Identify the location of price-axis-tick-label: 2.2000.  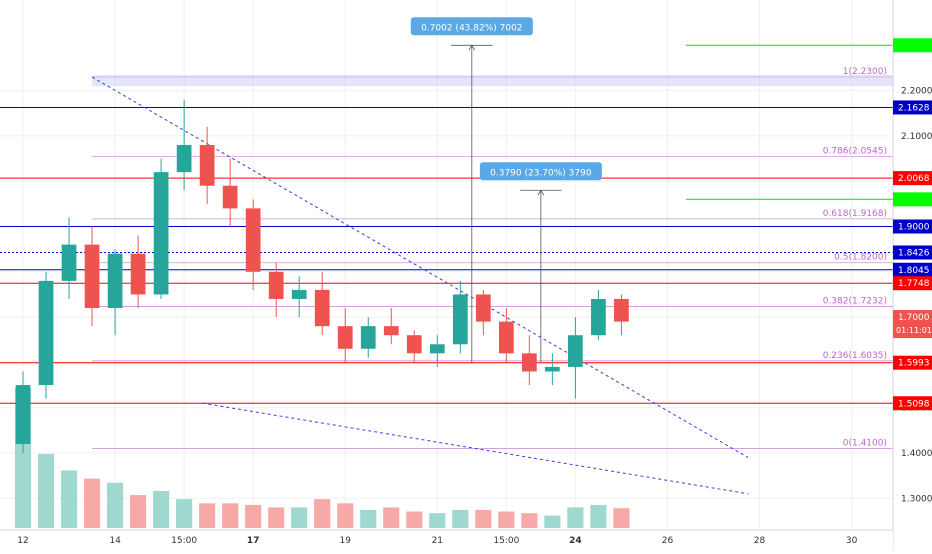
(916, 92).